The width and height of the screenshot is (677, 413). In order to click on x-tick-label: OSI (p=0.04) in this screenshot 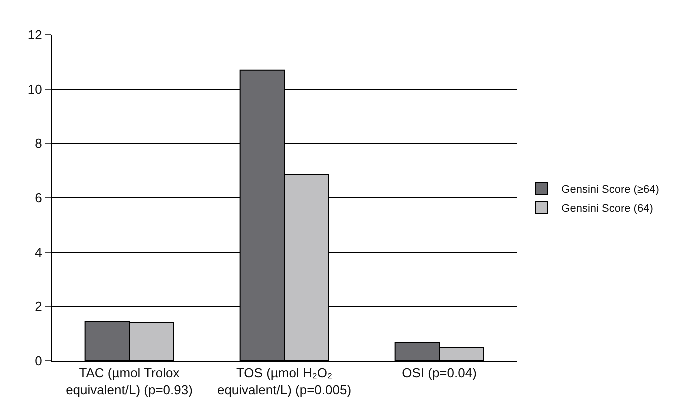, I will do `click(439, 373)`.